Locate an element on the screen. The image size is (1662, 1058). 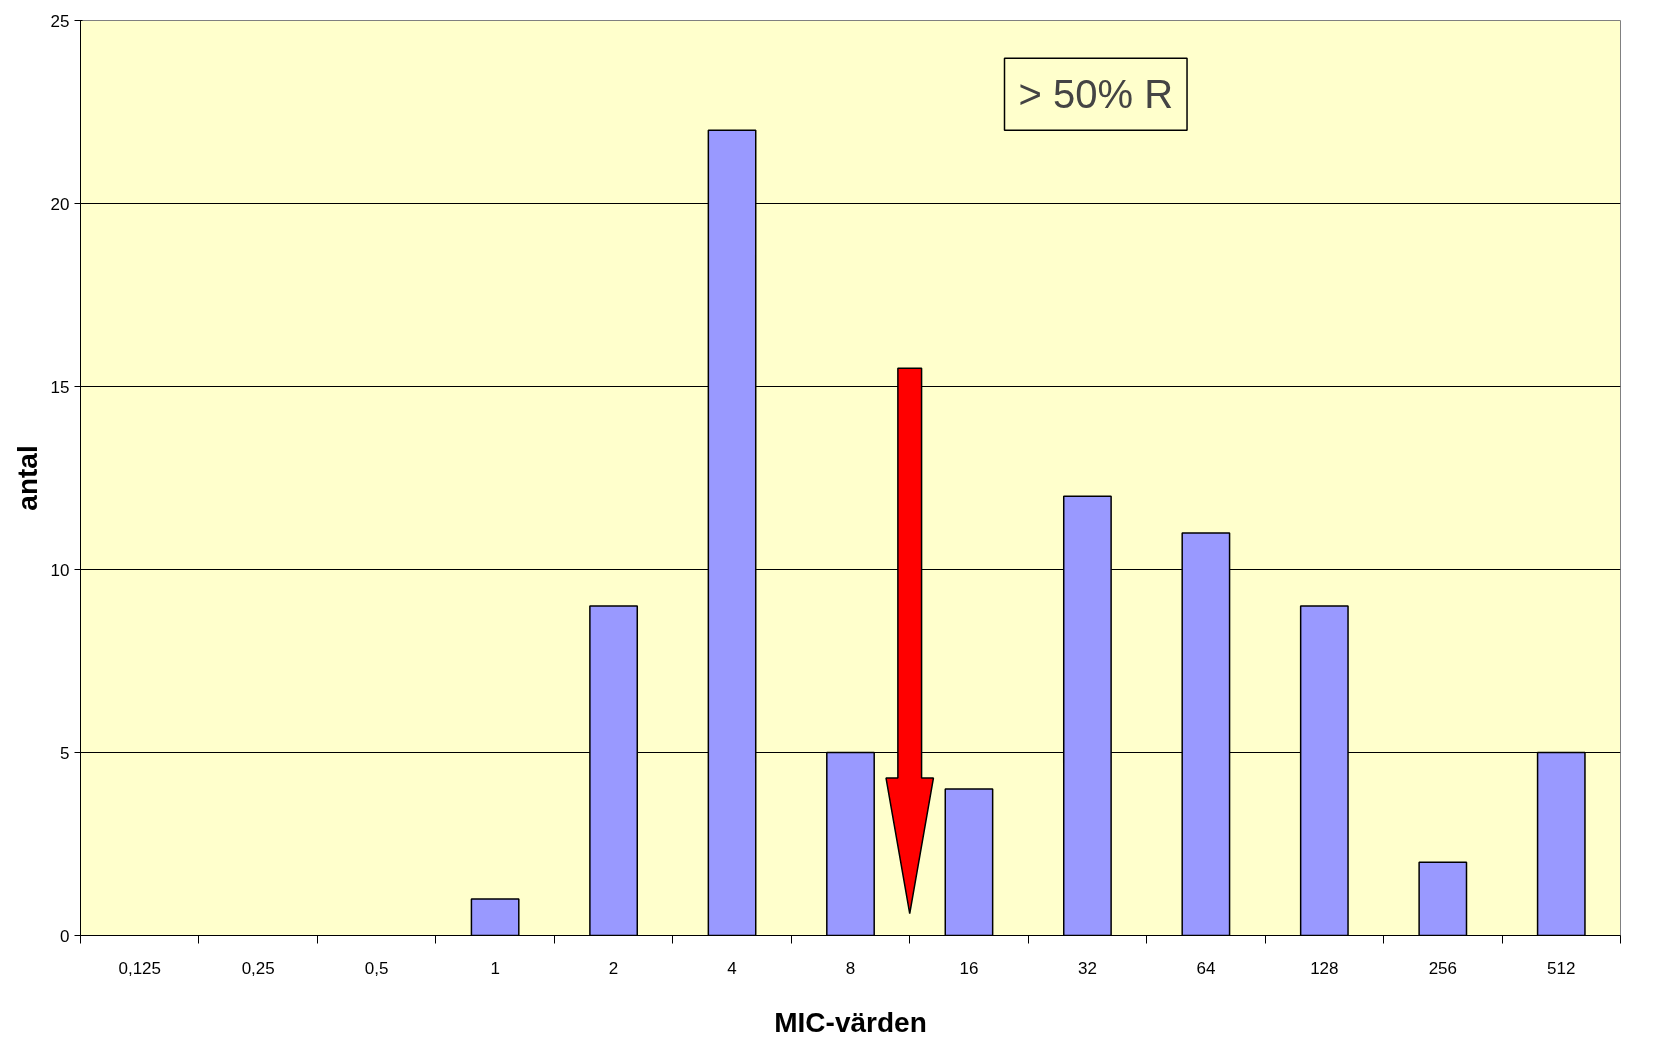
y-tick-label: 5 is located at coordinates (65, 753).